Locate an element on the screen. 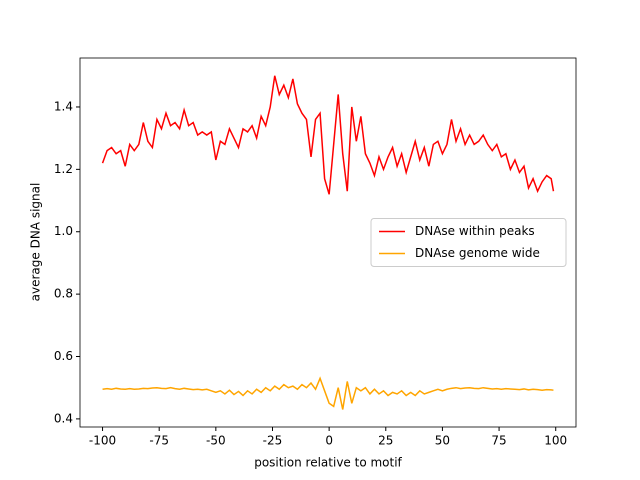  y-tick-label: 0.4 is located at coordinates (63, 418).